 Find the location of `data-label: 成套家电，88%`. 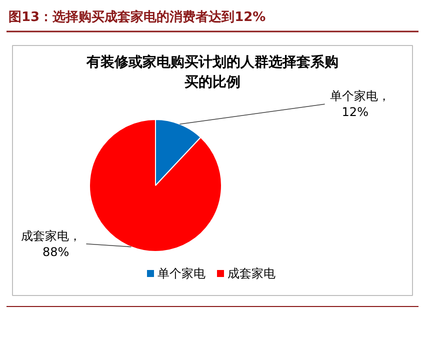

data-label: 成套家电，88% is located at coordinates (51, 243).